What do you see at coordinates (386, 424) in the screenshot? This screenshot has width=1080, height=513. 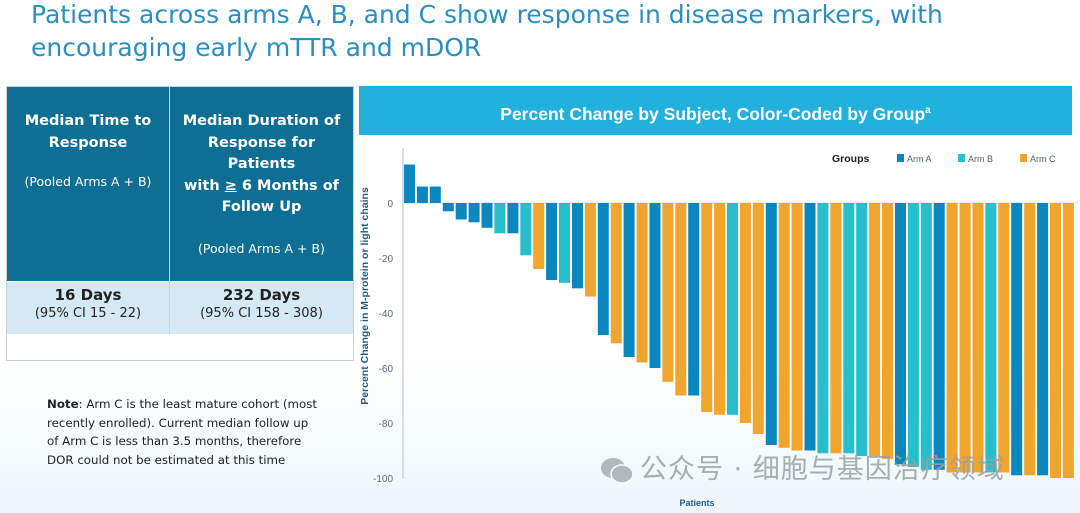 I see `y-tick-label: -80` at bounding box center [386, 424].